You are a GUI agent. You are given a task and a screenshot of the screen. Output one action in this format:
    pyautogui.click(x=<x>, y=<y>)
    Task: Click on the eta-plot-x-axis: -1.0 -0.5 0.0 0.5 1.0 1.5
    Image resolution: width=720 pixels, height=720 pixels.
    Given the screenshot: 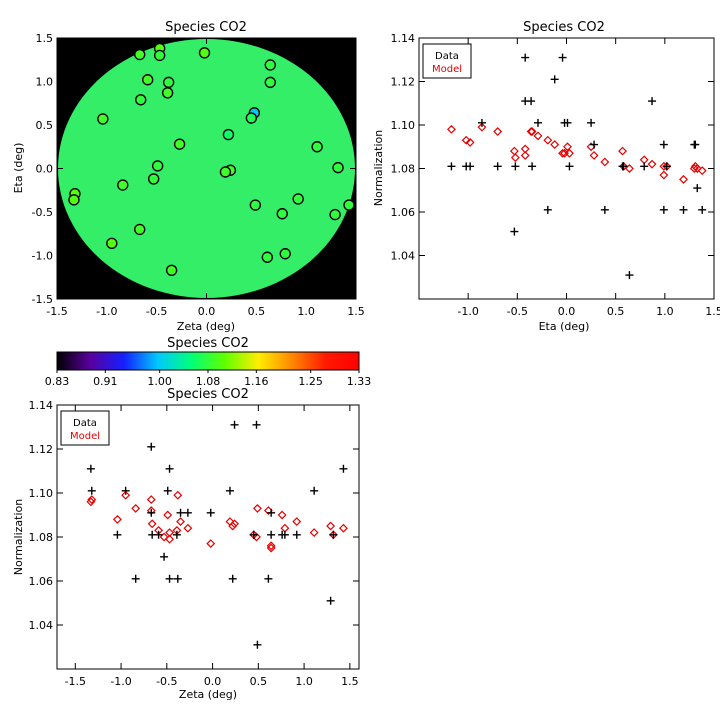 What is the action you would take?
    pyautogui.click(x=588, y=178)
    